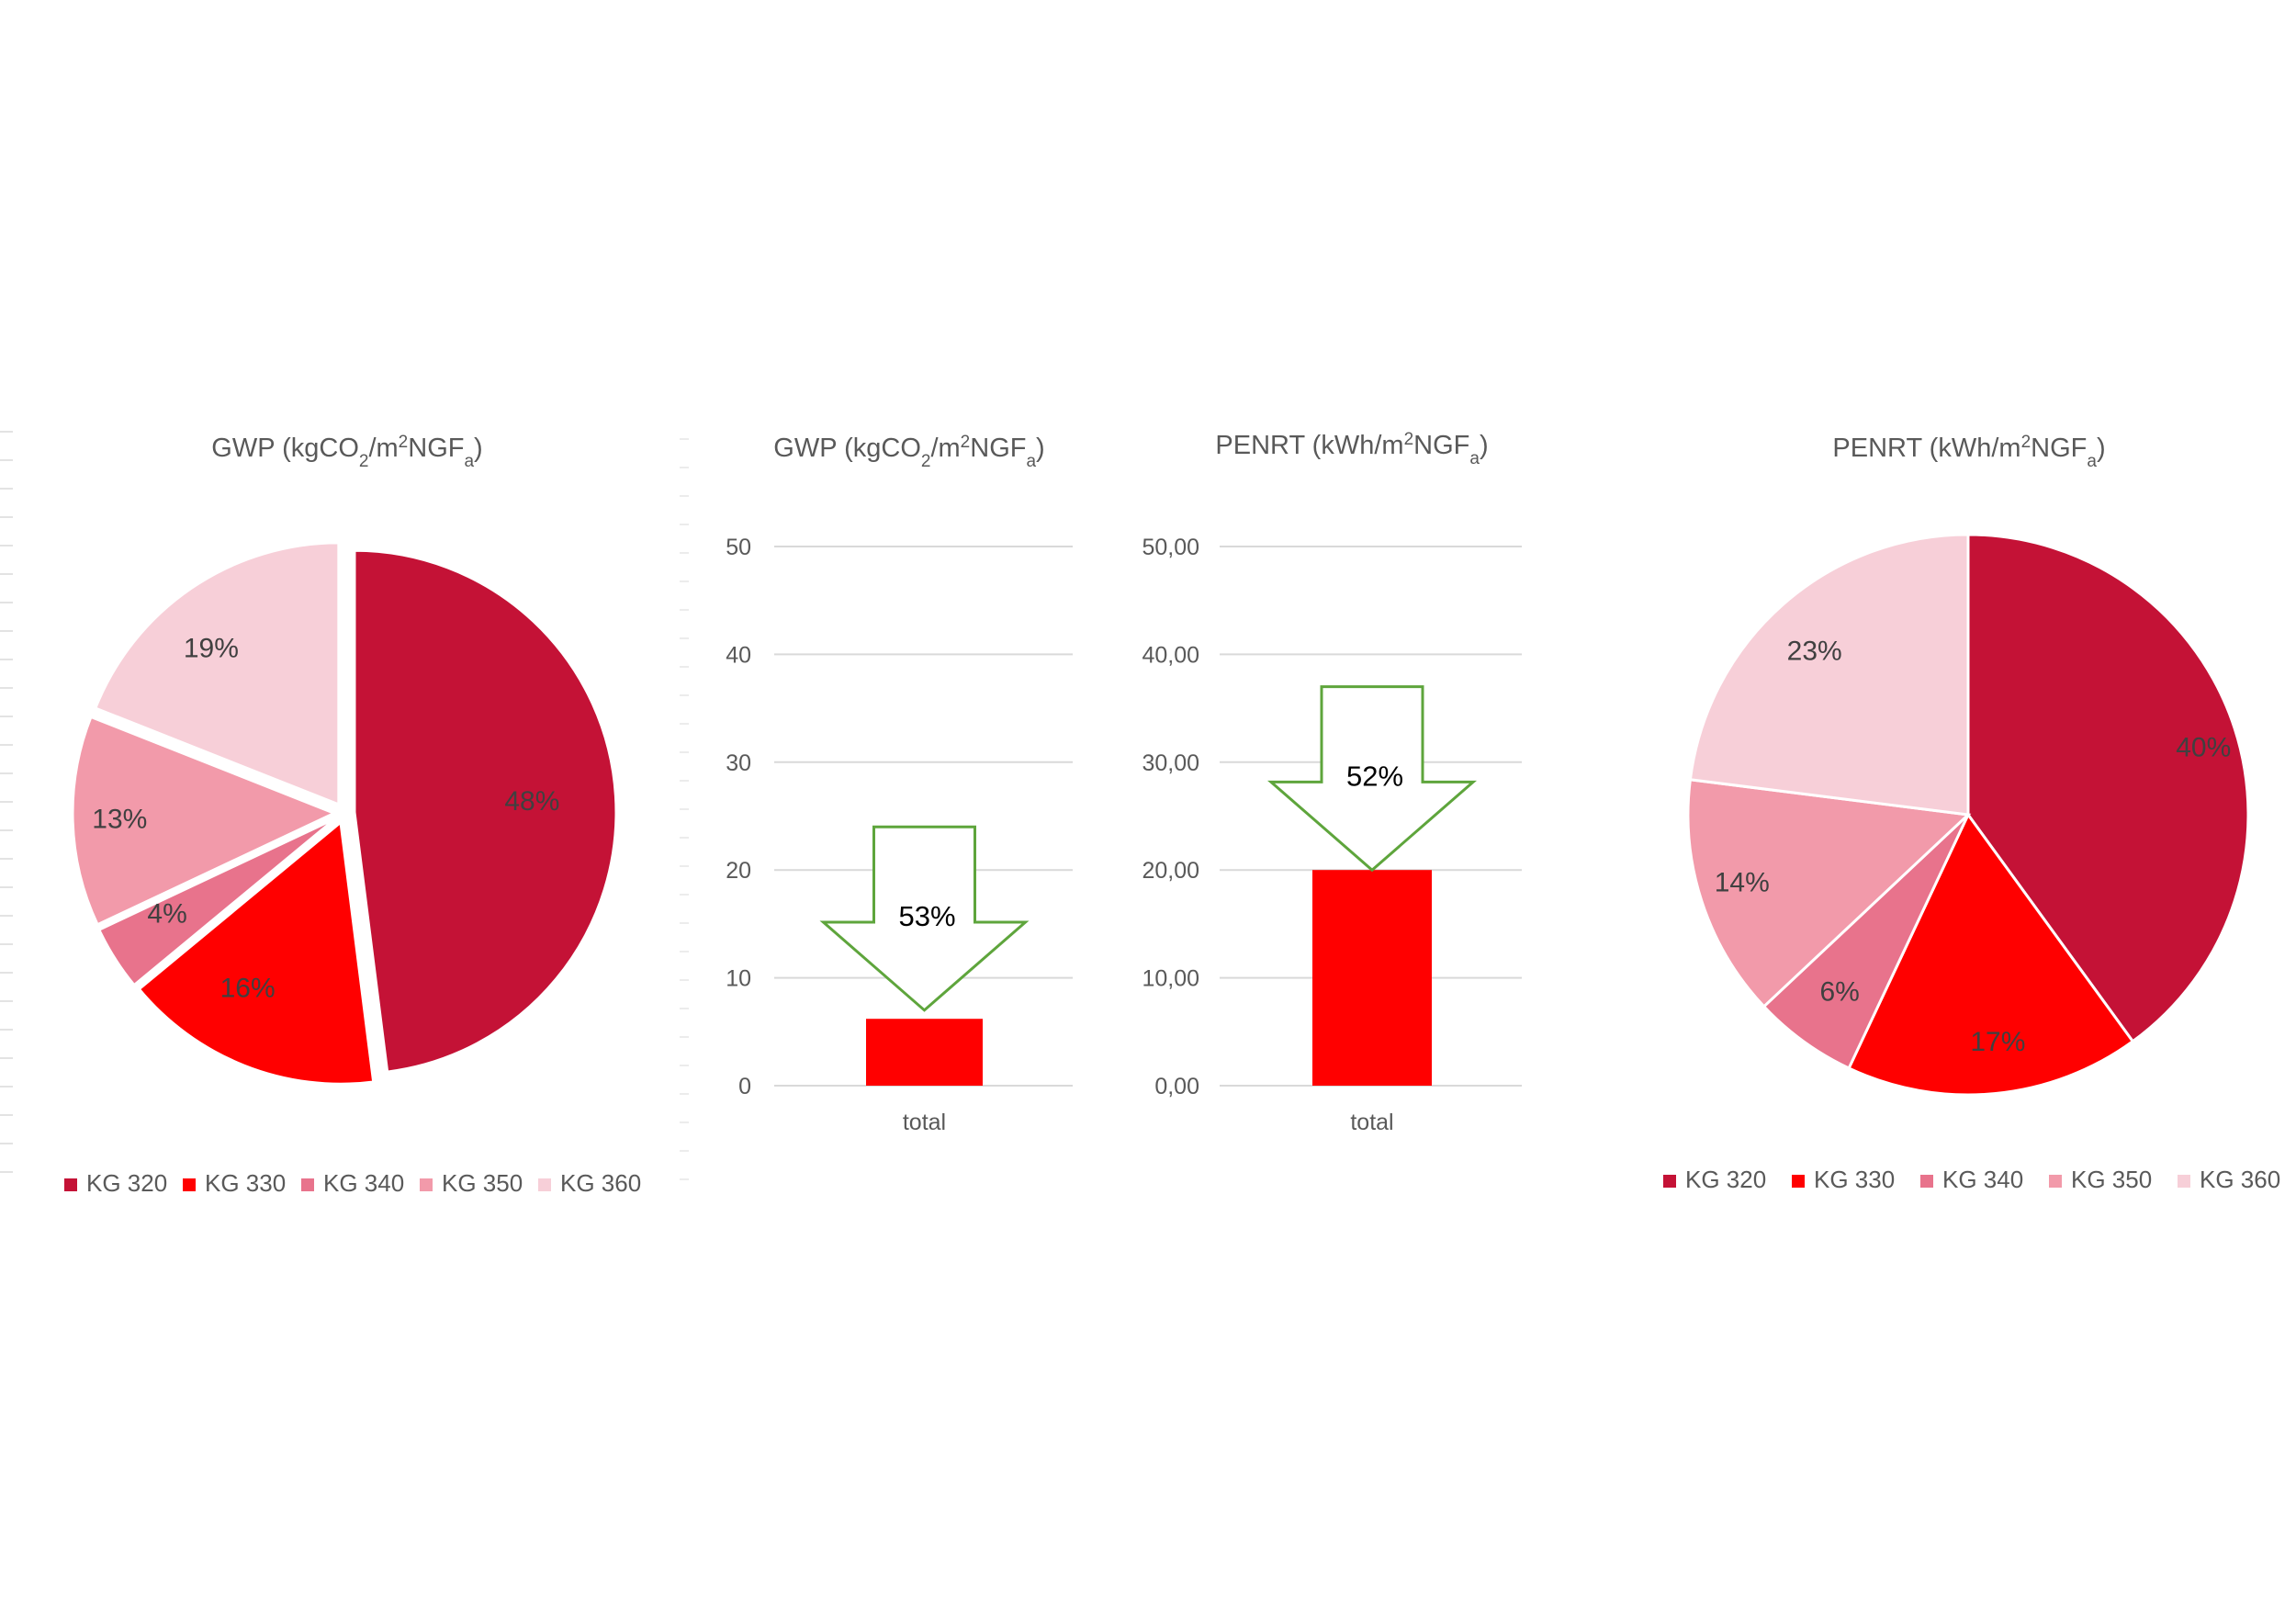 This screenshot has width=2296, height=1623. Describe the element at coordinates (1170, 655) in the screenshot. I see `y-tick-label: 40,00` at that location.